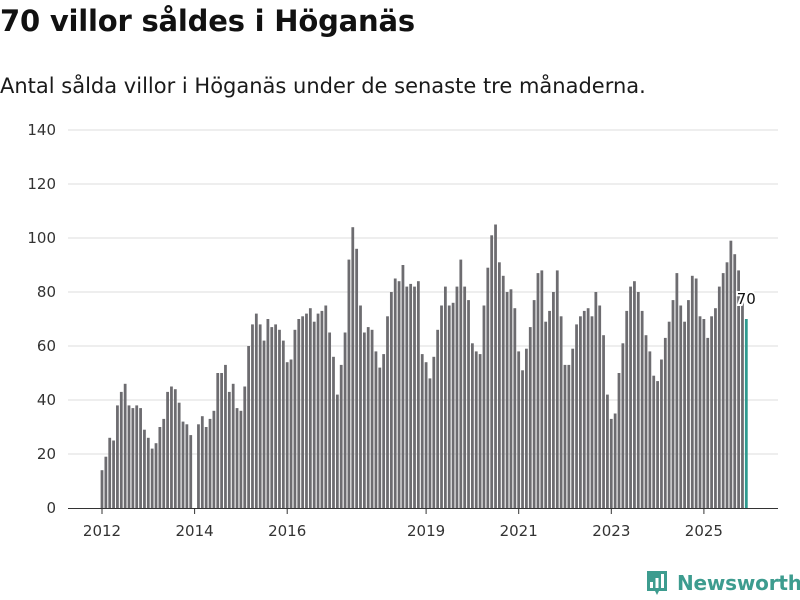 The image size is (800, 600). Describe the element at coordinates (41, 319) in the screenshot. I see `y-axis-labels: 0 20 40 60 80 100 120 140` at that location.